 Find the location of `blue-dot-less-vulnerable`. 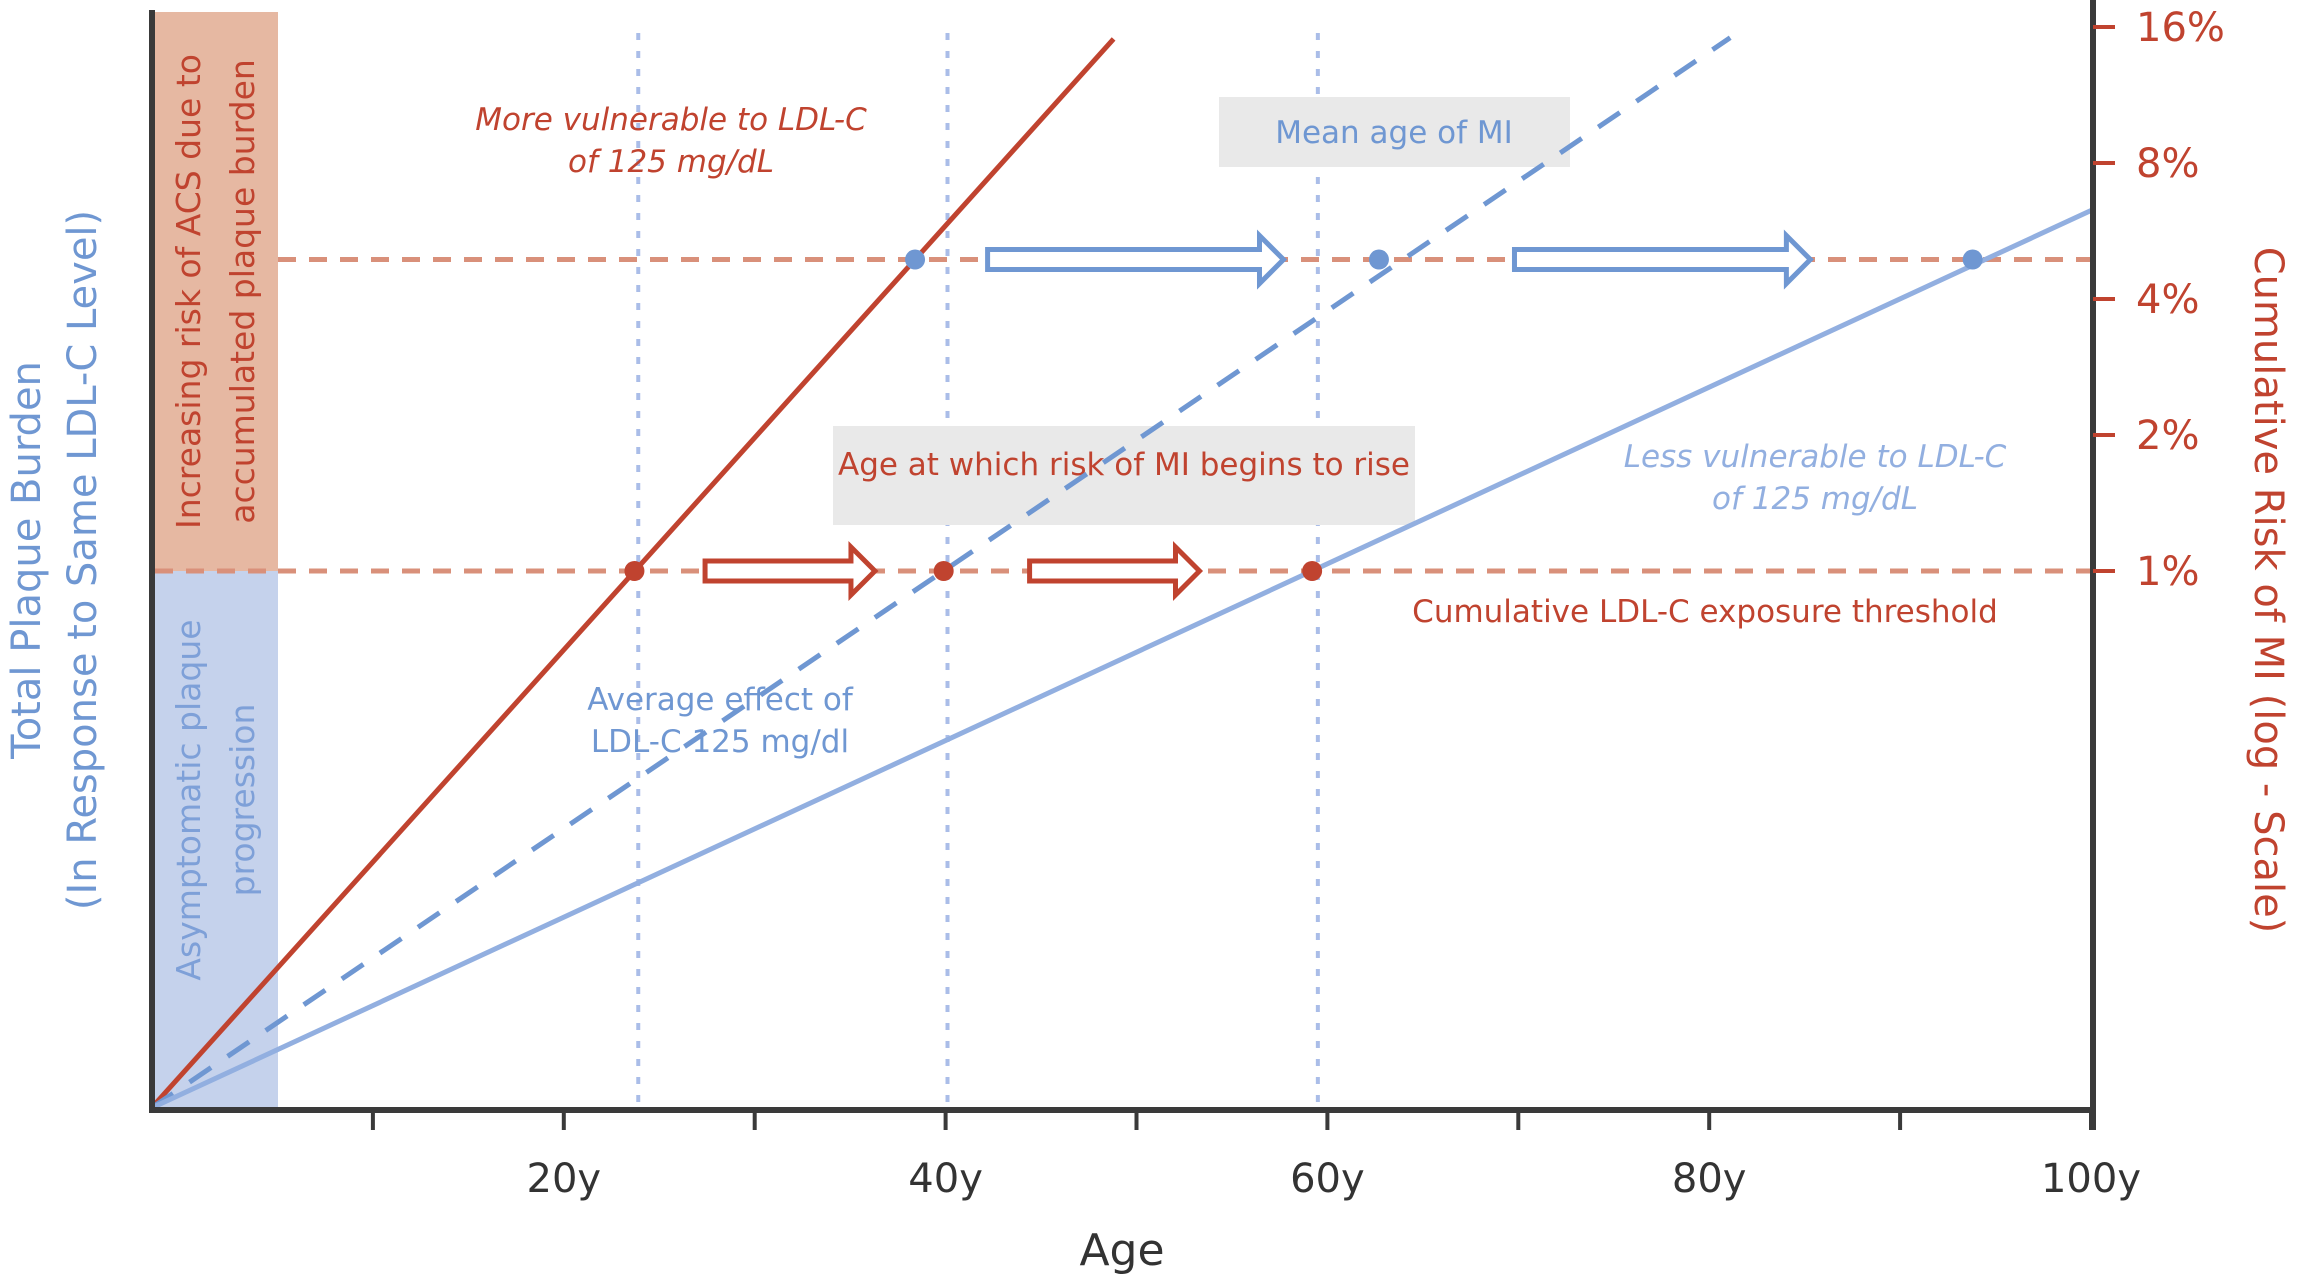

blue-dot-less-vulnerable is located at coordinates (1972, 259).